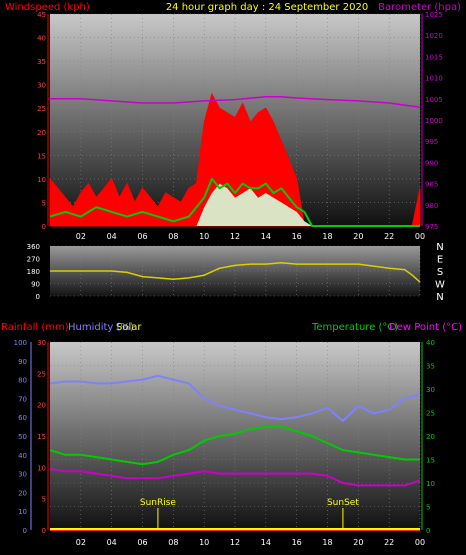 This screenshot has width=466, height=555. Describe the element at coordinates (41, 156) in the screenshot. I see `windspeed-tick-label: 15` at that location.